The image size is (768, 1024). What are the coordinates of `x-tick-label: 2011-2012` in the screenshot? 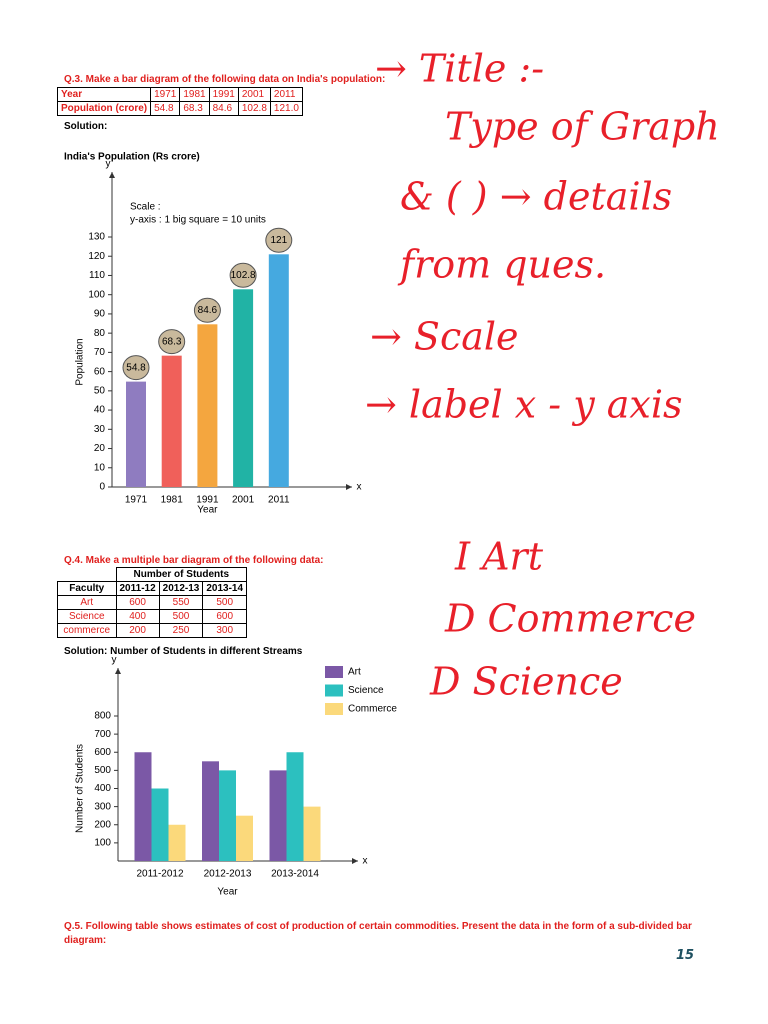 It's located at (160, 874).